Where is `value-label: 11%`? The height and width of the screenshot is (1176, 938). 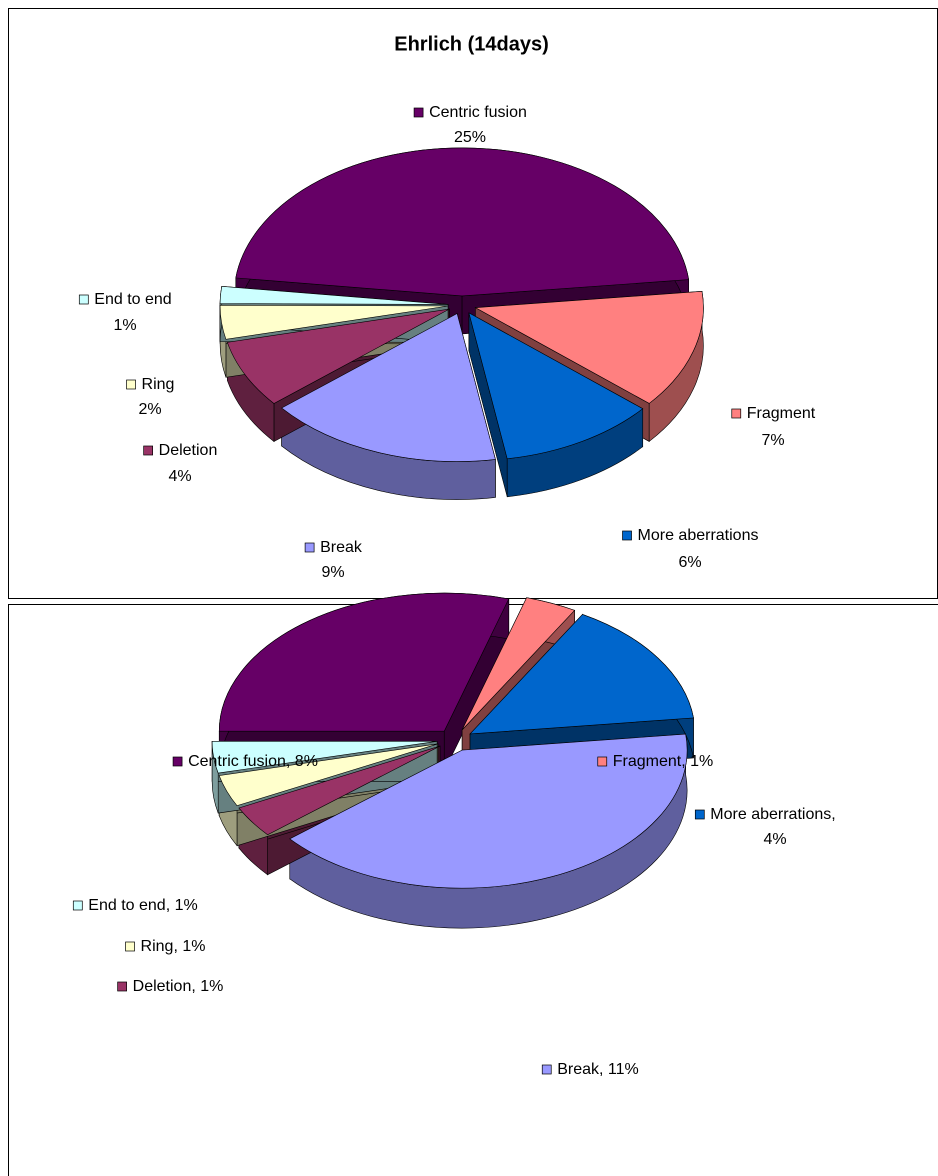
value-label: 11% is located at coordinates (623, 1069).